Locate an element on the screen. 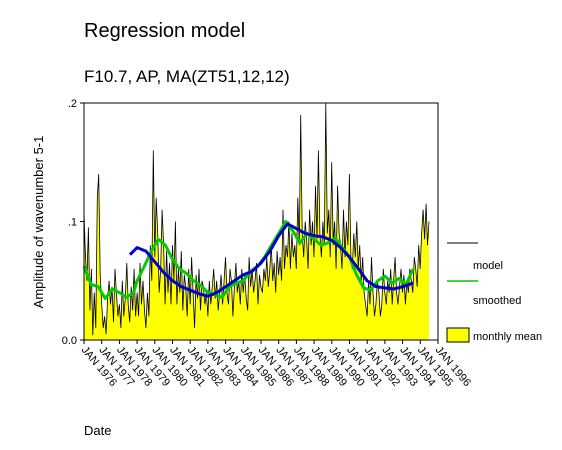 This screenshot has height=450, width=562. legend-monthly-mean-swatch is located at coordinates (458, 335).